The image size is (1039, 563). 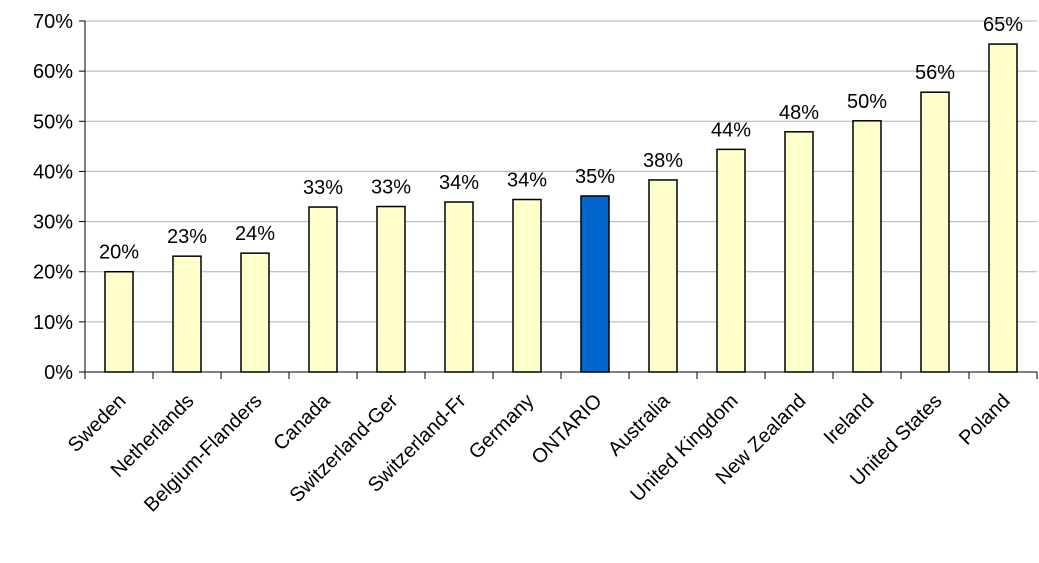 I want to click on y-tick-label: 30%, so click(x=53, y=223).